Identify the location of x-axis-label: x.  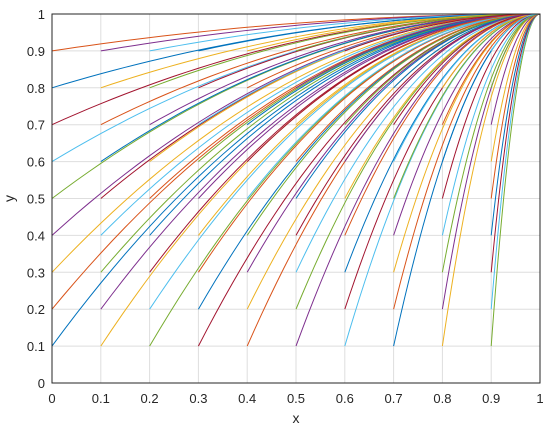
(296, 418).